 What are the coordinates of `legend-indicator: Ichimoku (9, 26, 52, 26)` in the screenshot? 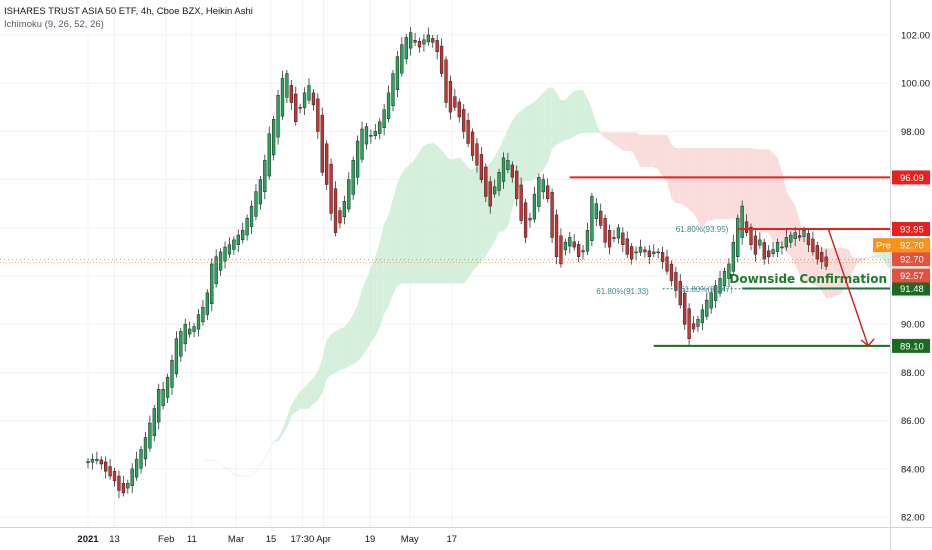 It's located at (54, 24).